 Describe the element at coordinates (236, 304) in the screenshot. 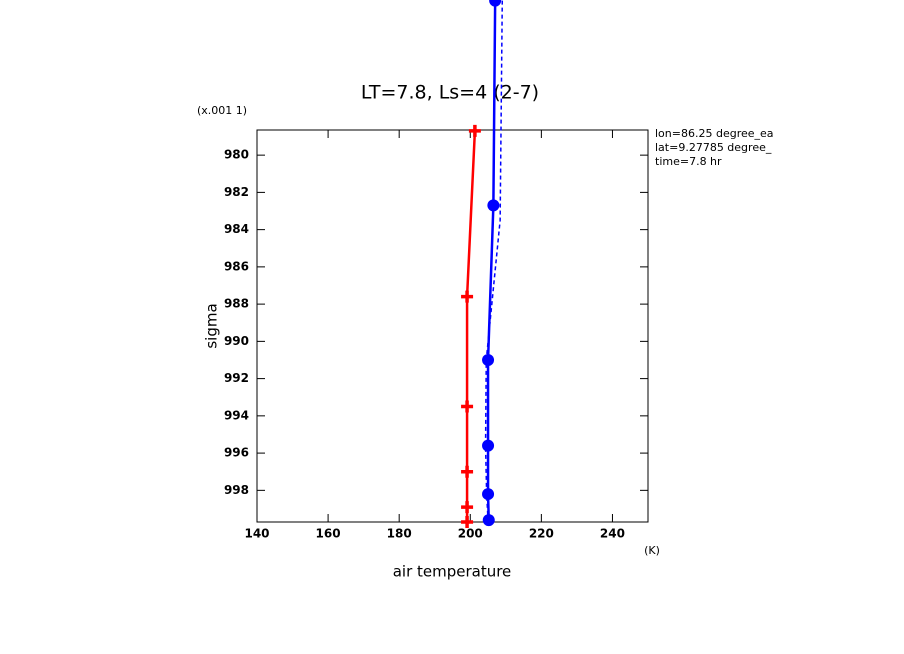

I see `y-tick-label: 988` at that location.